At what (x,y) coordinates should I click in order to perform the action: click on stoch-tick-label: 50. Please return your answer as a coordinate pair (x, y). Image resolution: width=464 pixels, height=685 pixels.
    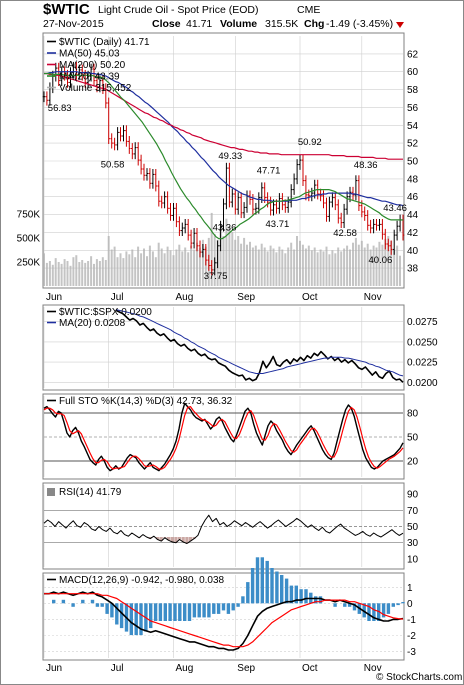
    Looking at the image, I should click on (413, 438).